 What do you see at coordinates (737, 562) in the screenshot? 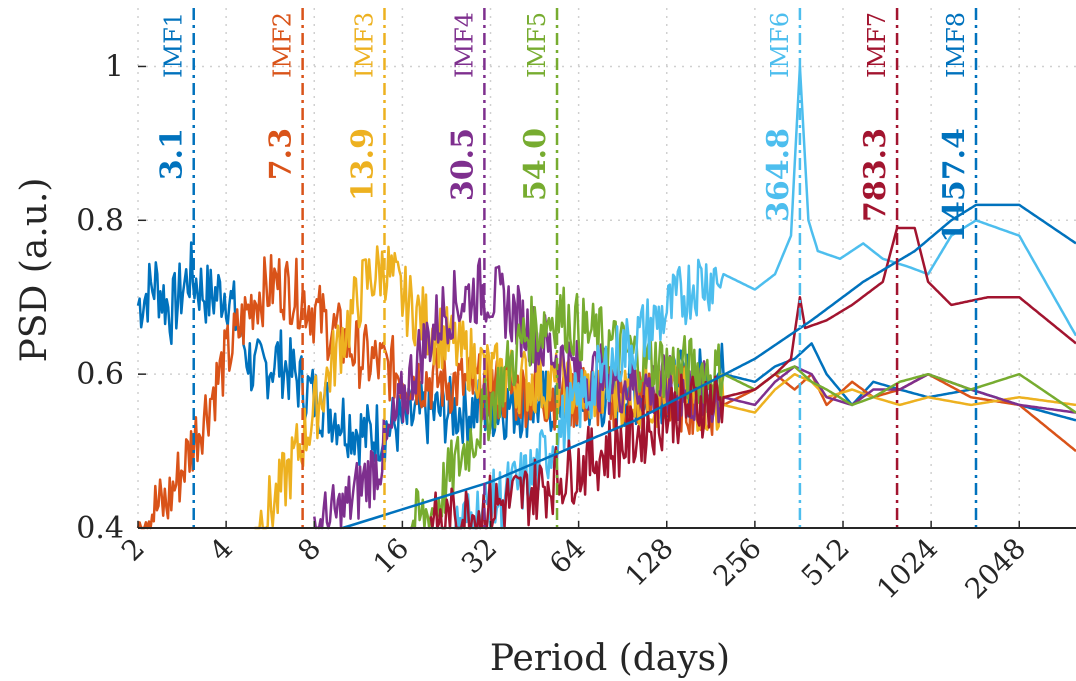
I see `x-tick-label: 256` at bounding box center [737, 562].